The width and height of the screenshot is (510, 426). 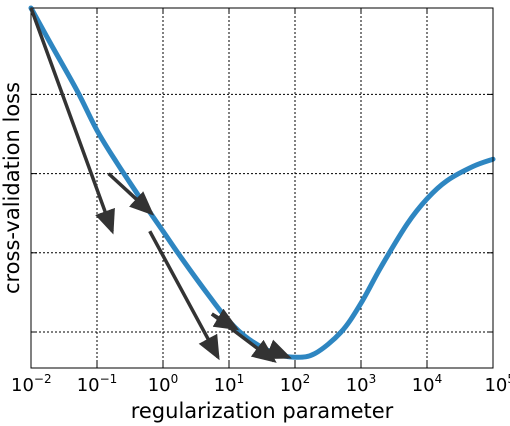 I want to click on x-tick-label: 10¹, so click(x=229, y=384).